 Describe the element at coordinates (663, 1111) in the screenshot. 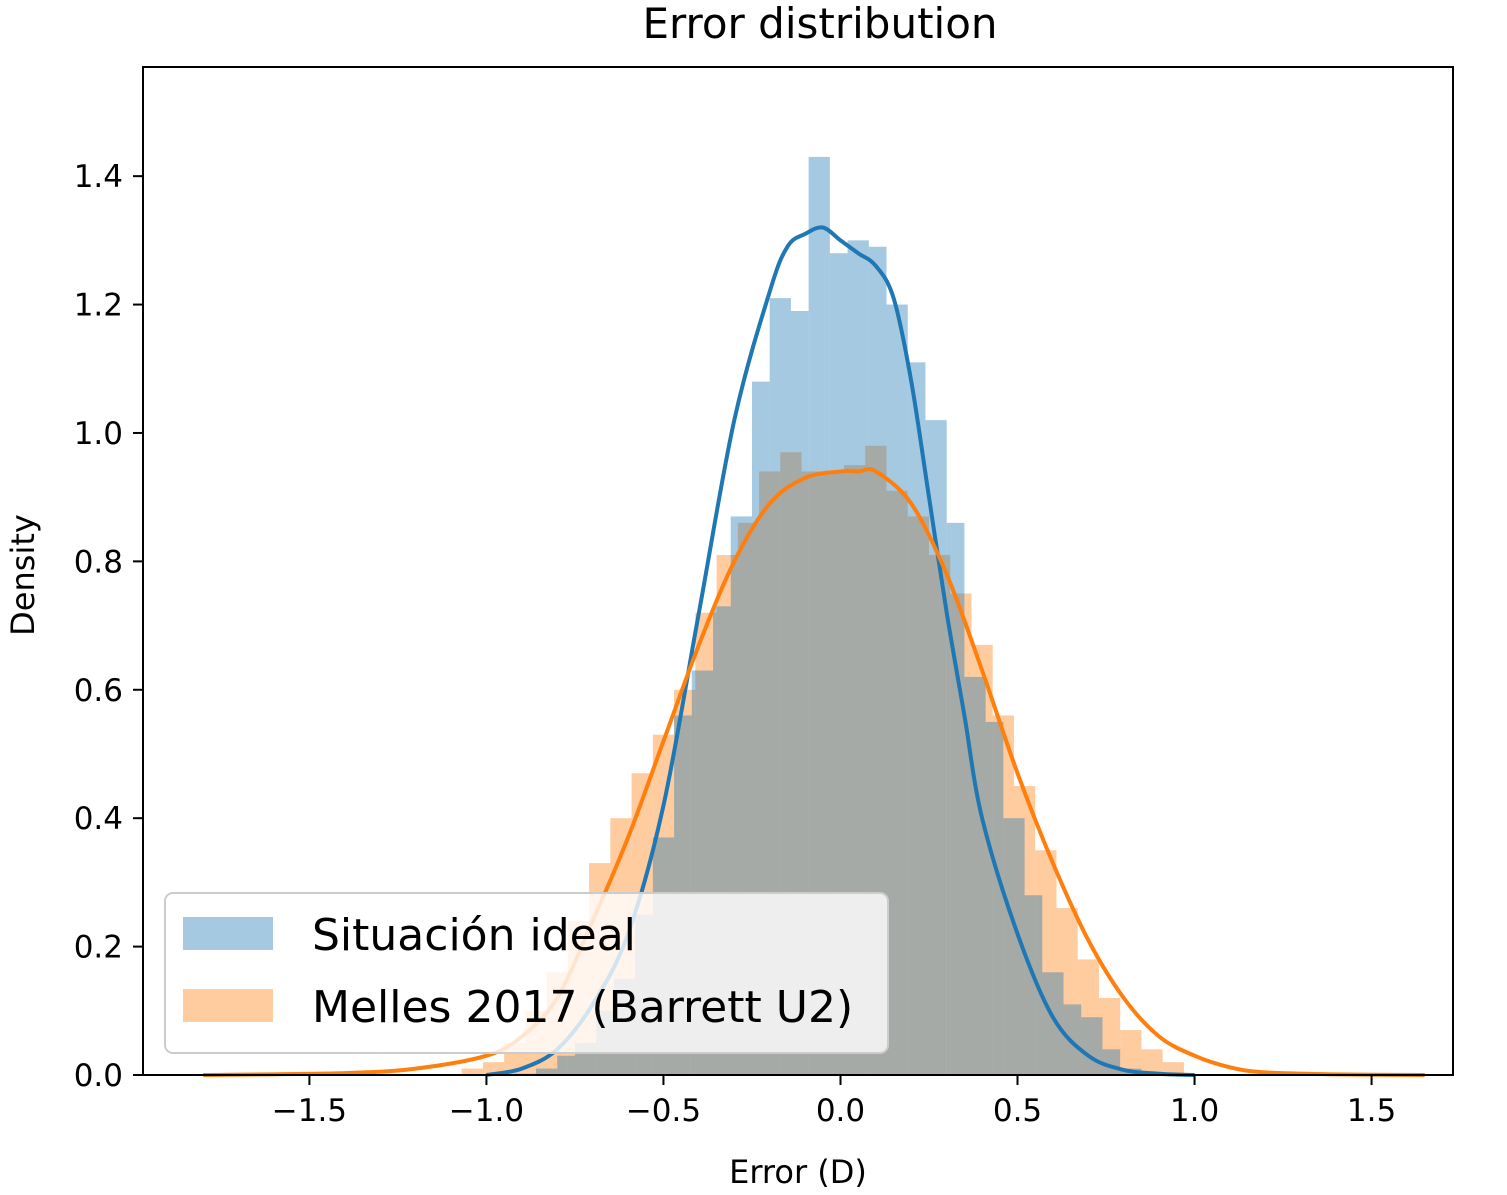

I see `x-tick-label: −0.5` at that location.